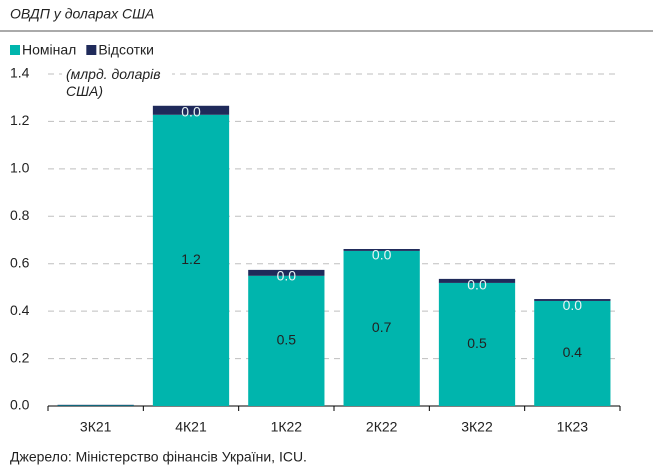 The width and height of the screenshot is (653, 470). Describe the element at coordinates (20, 405) in the screenshot. I see `y-tick-label: 0.0` at that location.